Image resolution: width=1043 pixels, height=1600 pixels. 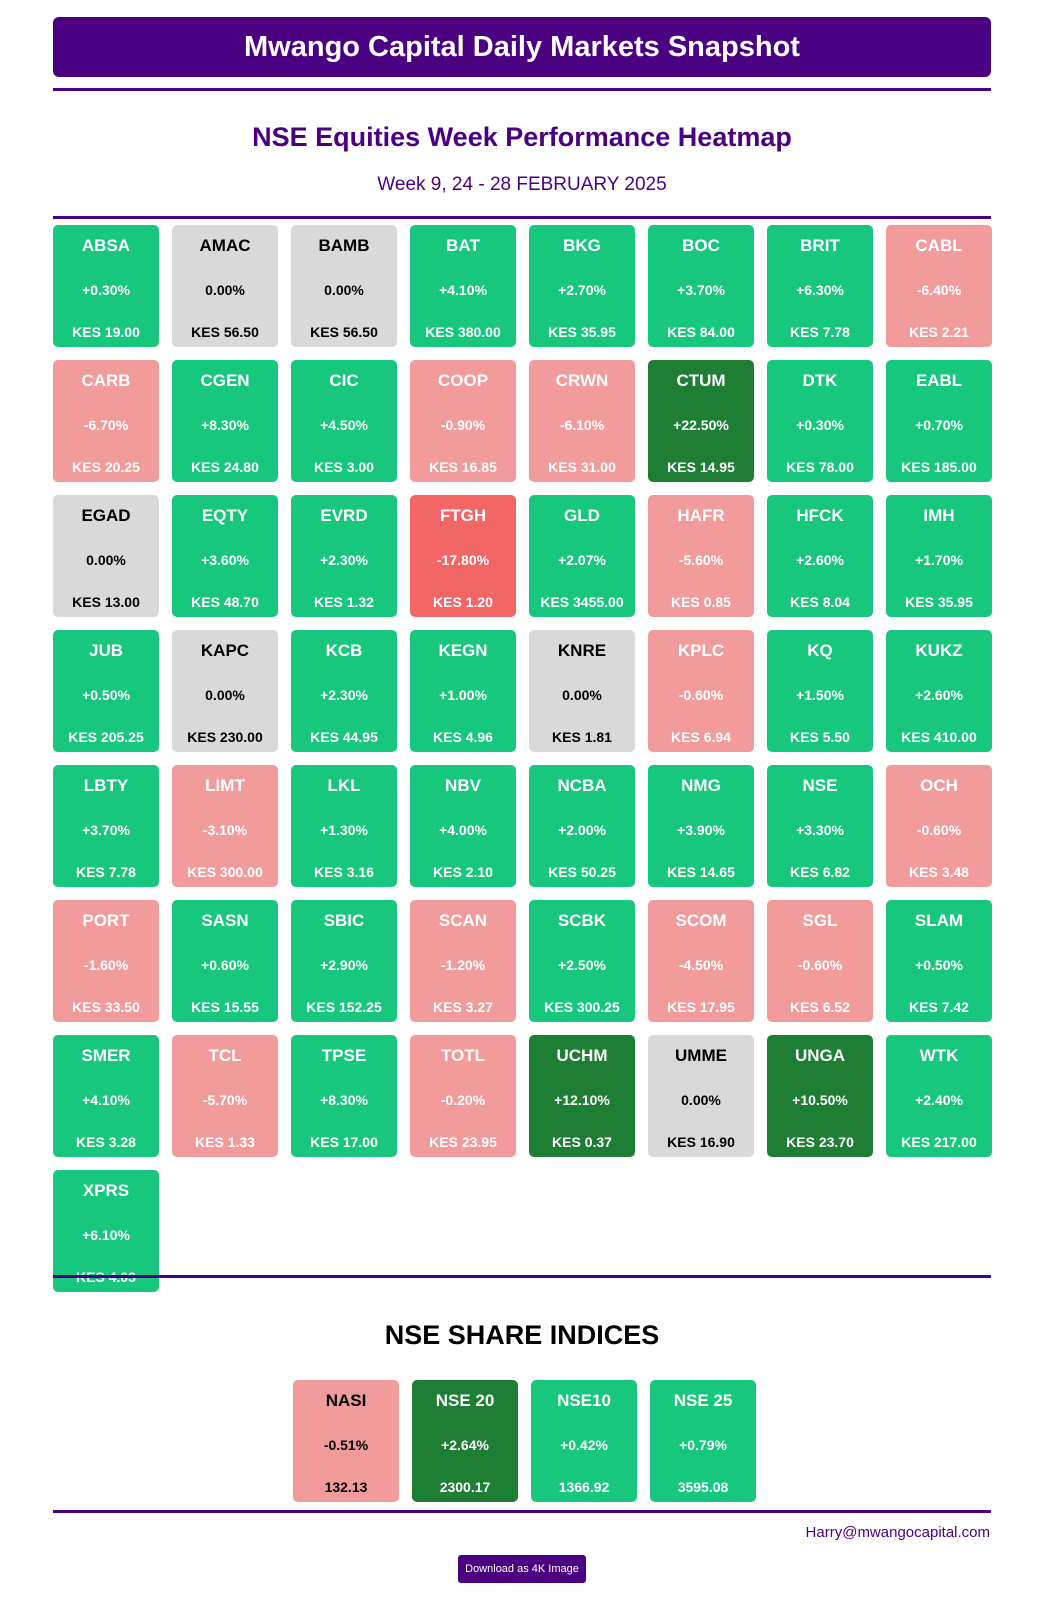 I want to click on index-change: -0.51%, so click(x=346, y=1445).